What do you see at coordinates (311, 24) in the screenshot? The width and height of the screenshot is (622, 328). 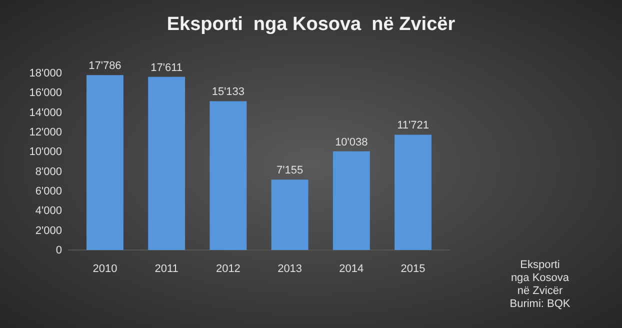 I see `chart-title: Eksporti nga Kosova në Zvicër` at bounding box center [311, 24].